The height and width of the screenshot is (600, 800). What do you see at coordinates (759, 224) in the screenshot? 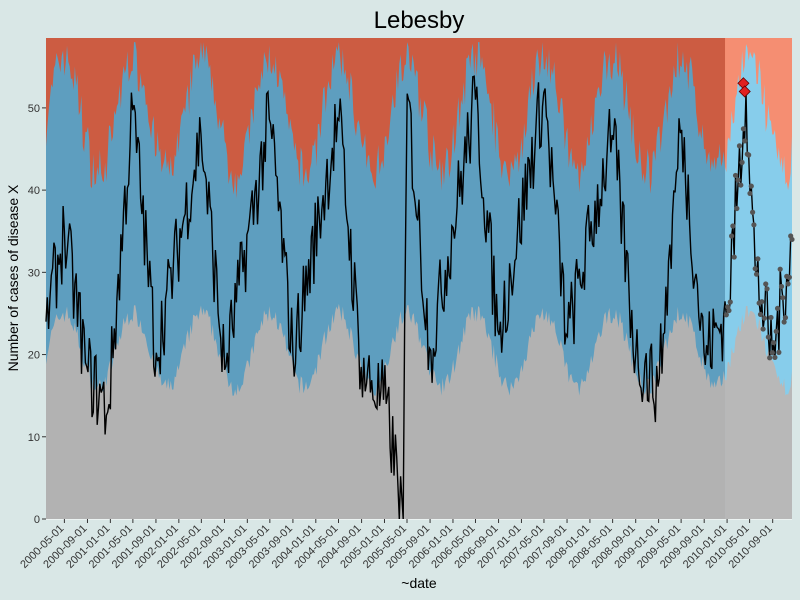
I see `forecast-points` at bounding box center [759, 224].